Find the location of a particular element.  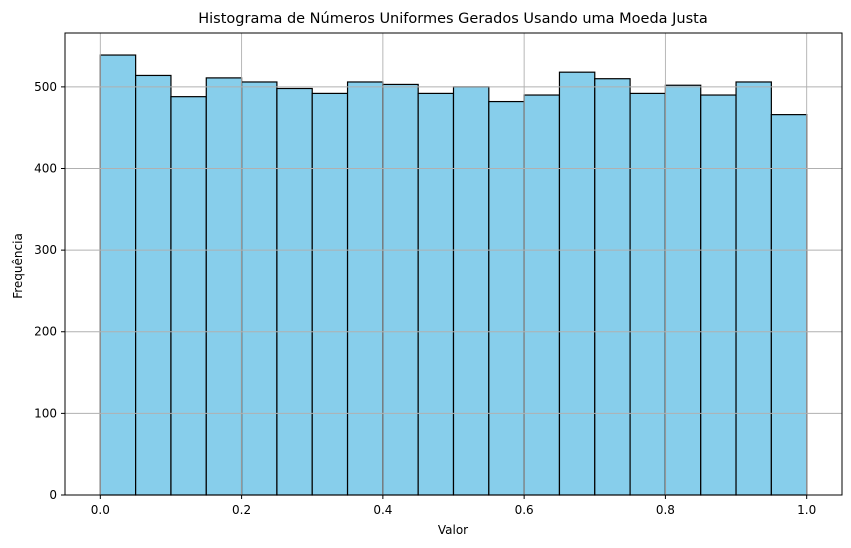

x-axis-ticks: 0.0 0.2 0.4 0.6 0.8 1.0 is located at coordinates (453, 506).